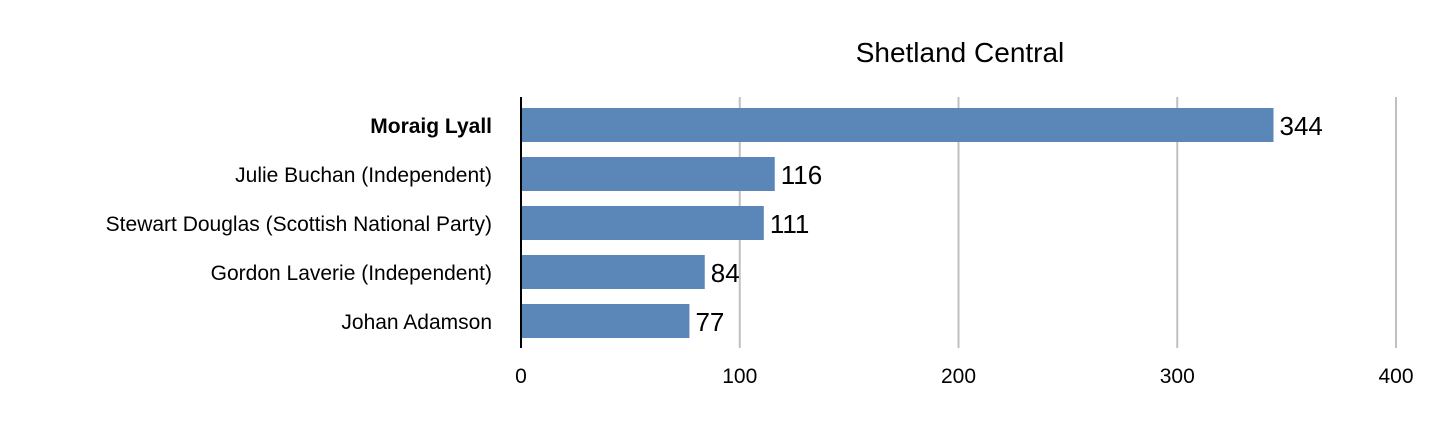 The height and width of the screenshot is (433, 1452). Describe the element at coordinates (725, 273) in the screenshot. I see `data-label-4: 84` at that location.